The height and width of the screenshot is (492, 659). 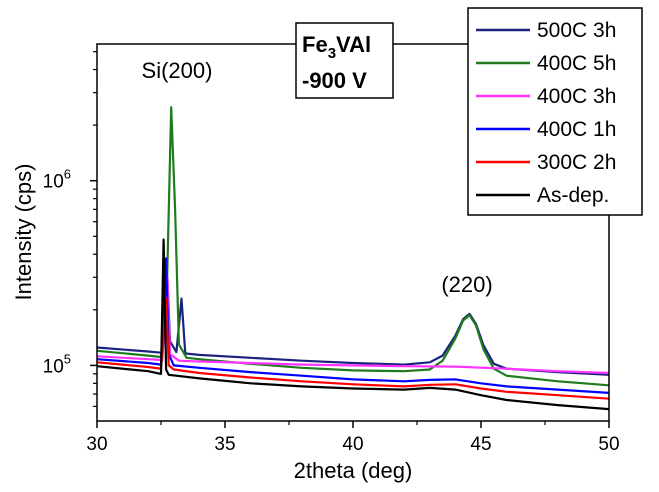 I want to click on y-tick-label: 10⁶, so click(x=57, y=180).